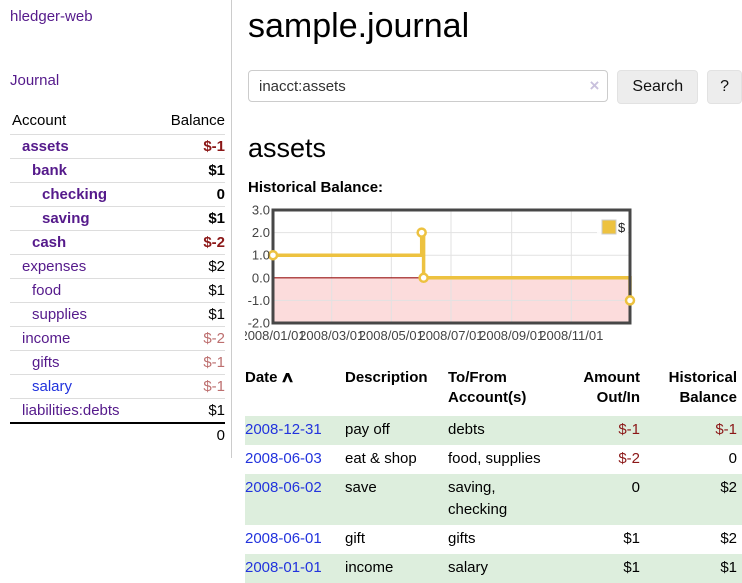 The height and width of the screenshot is (583, 742). I want to click on date-header-label: Date, so click(261, 377).